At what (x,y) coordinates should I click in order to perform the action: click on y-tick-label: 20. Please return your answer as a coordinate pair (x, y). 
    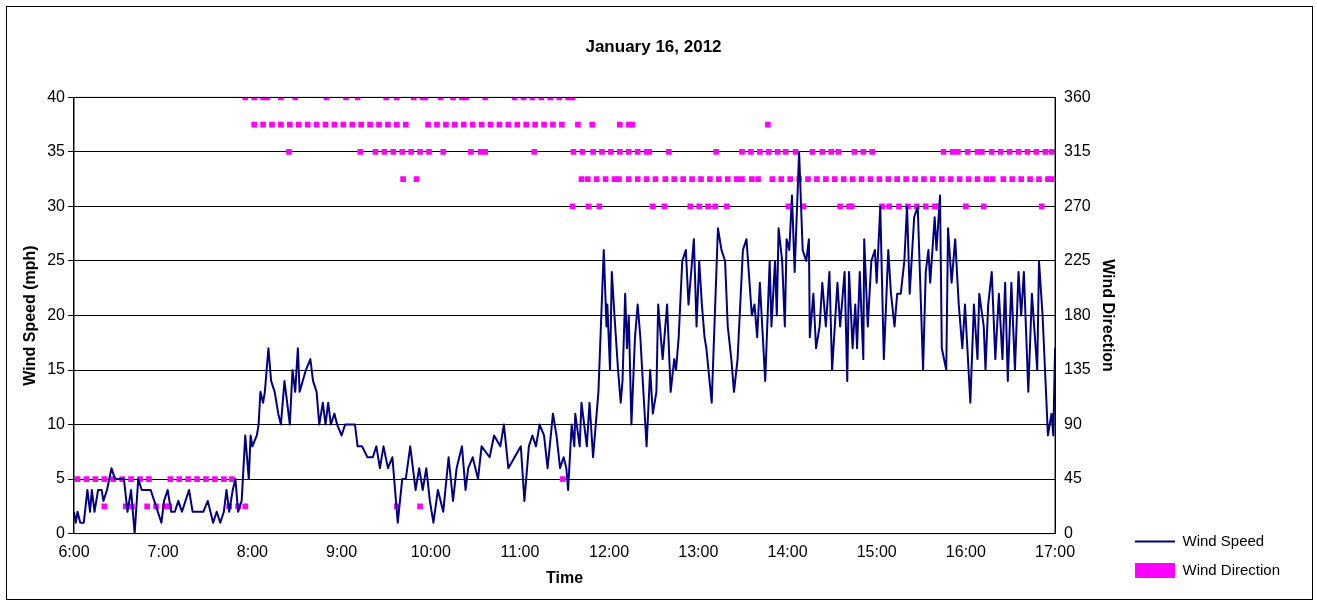
    Looking at the image, I should click on (56, 314).